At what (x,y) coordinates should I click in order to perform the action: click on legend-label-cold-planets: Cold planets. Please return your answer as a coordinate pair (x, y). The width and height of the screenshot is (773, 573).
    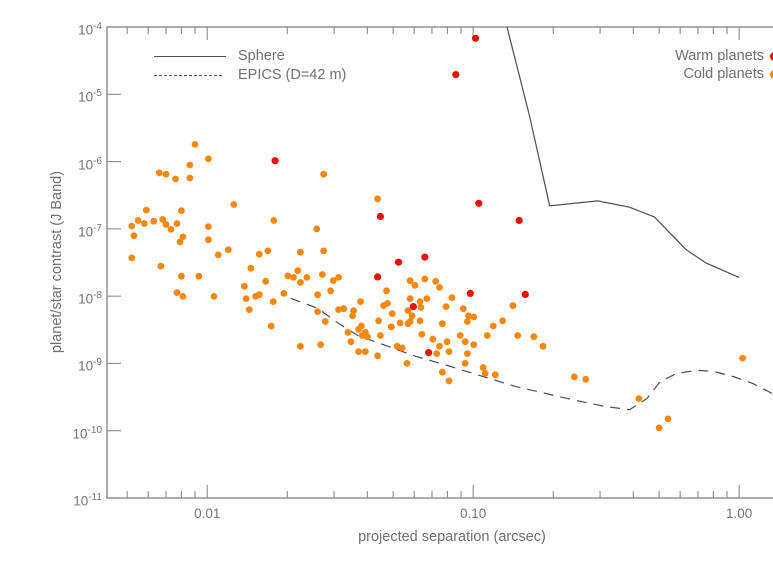
    Looking at the image, I should click on (723, 74).